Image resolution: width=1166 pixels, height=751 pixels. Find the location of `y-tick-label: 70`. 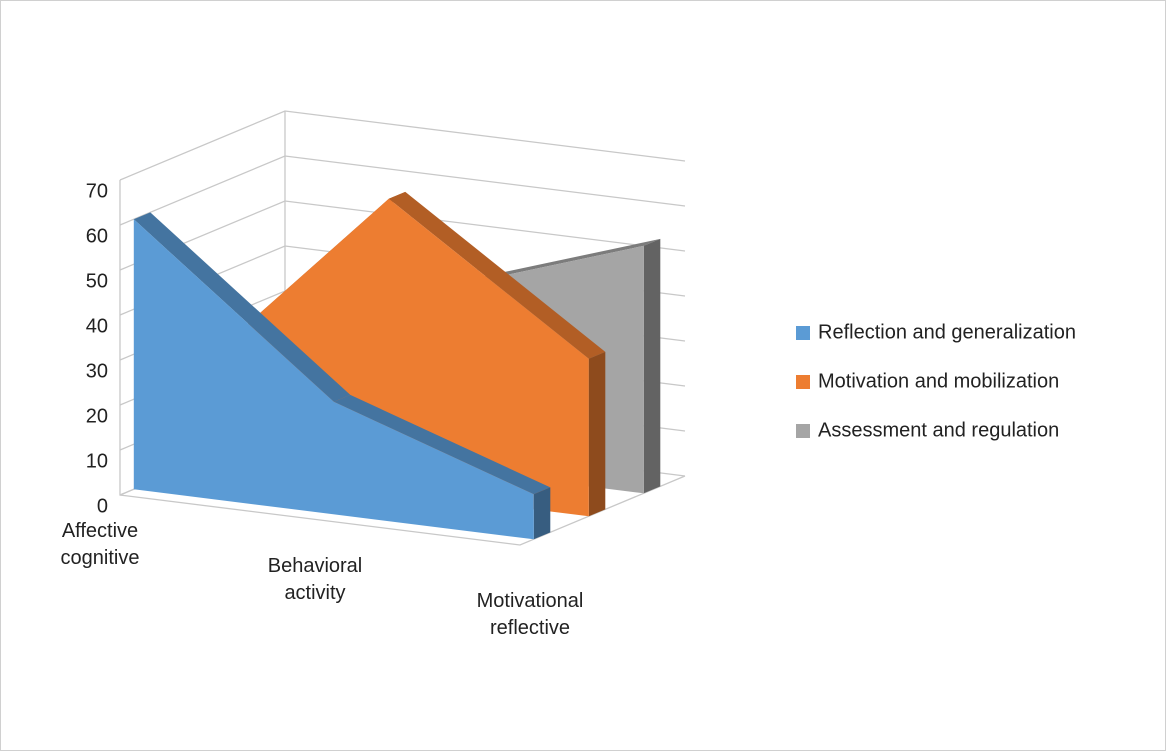

y-tick-label: 70 is located at coordinates (97, 191).